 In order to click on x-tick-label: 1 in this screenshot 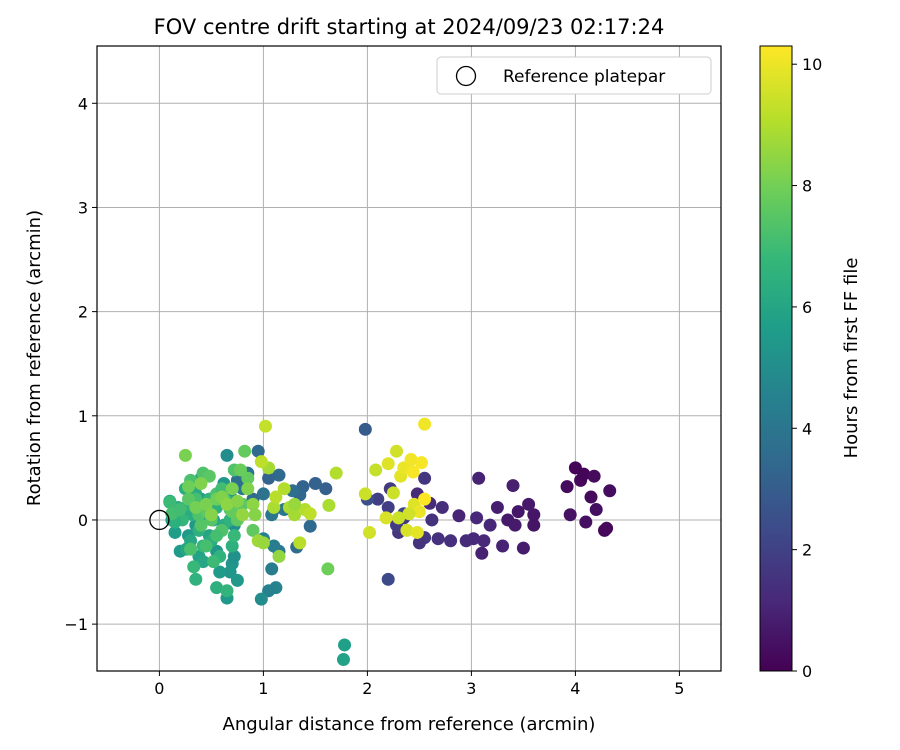, I will do `click(263, 688)`.